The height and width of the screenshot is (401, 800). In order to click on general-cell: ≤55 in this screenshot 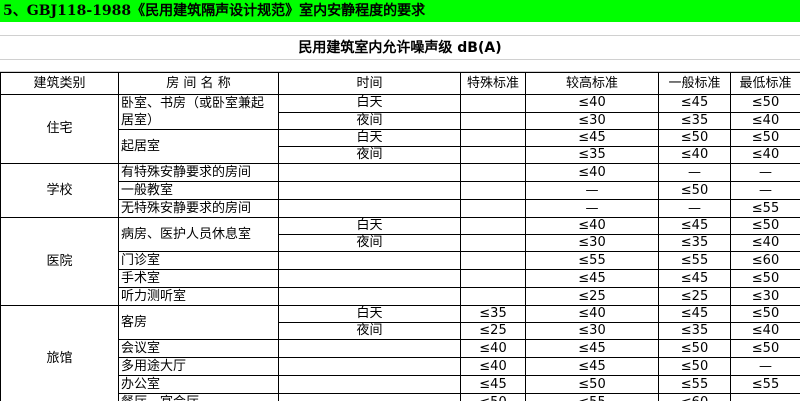, I will do `click(694, 384)`.